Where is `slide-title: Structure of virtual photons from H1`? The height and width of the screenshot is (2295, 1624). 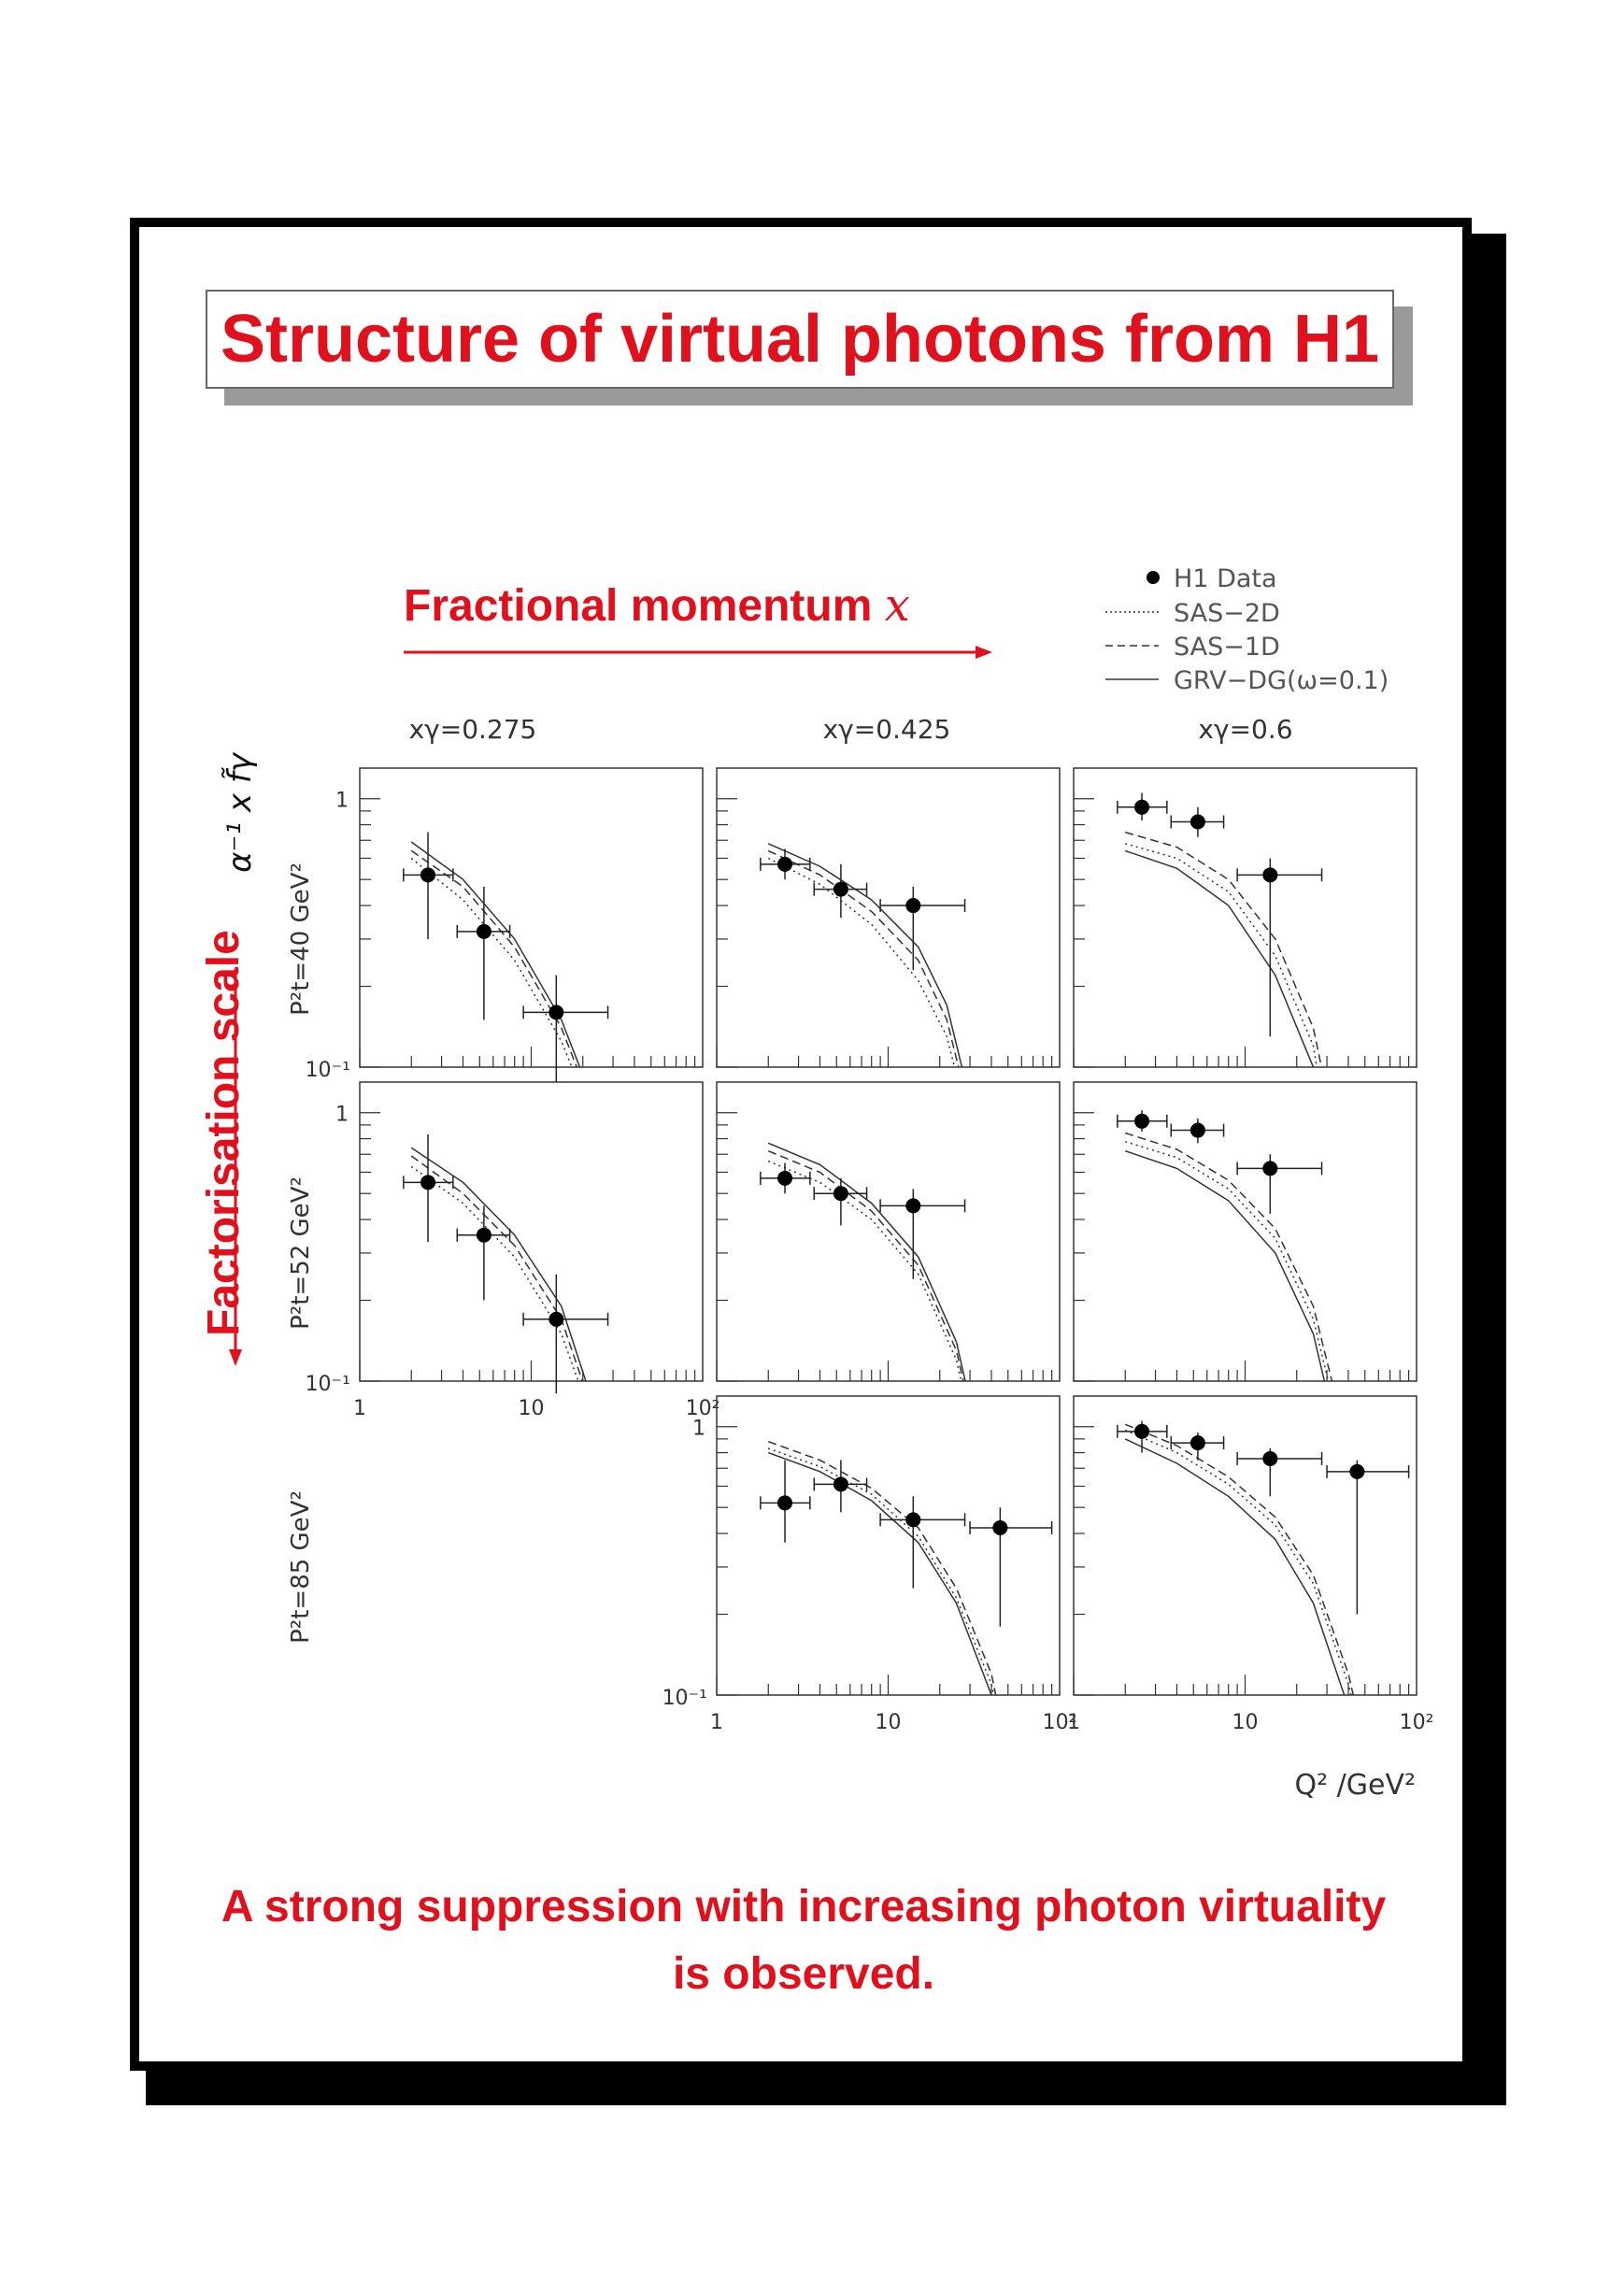
slide-title: Structure of virtual photons from H1 is located at coordinates (800, 339).